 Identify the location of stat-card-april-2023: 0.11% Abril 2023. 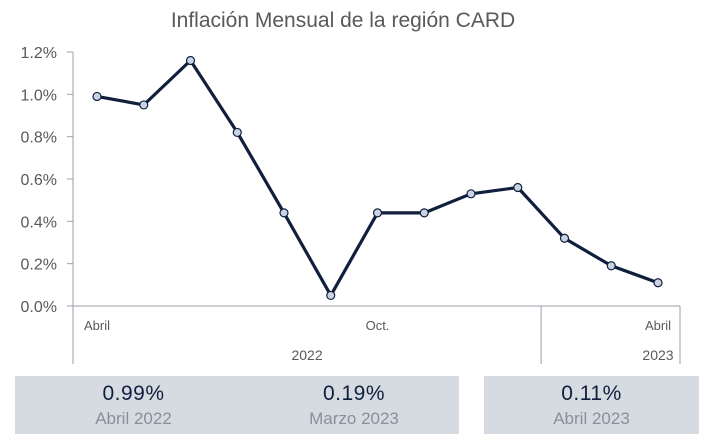
(591, 405).